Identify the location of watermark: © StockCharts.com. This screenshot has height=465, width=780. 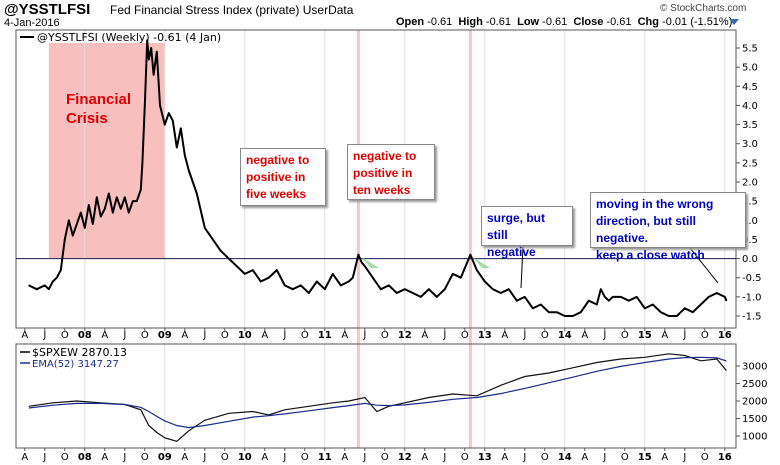
(703, 8).